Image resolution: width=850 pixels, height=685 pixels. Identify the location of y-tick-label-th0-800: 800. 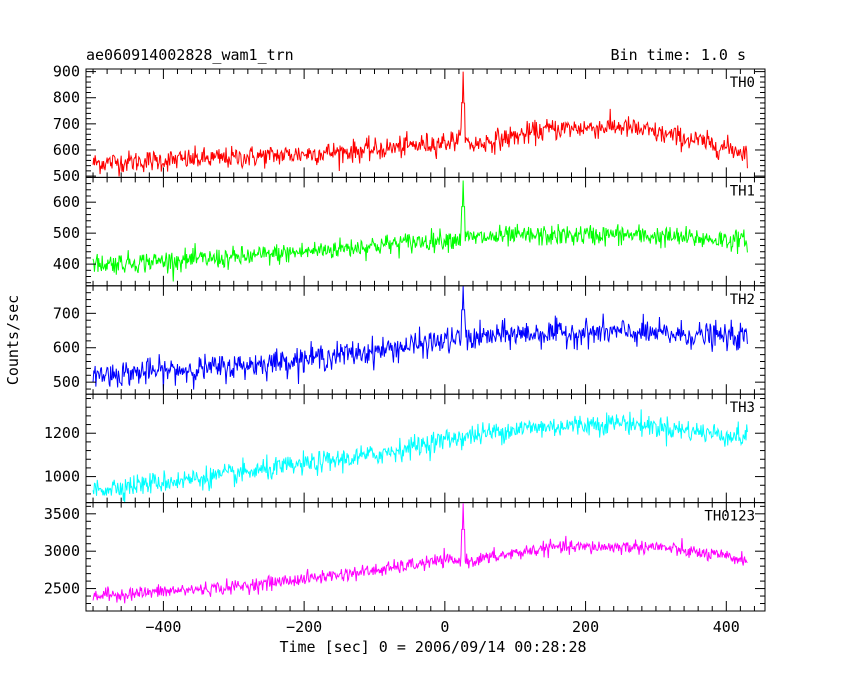
(66, 98).